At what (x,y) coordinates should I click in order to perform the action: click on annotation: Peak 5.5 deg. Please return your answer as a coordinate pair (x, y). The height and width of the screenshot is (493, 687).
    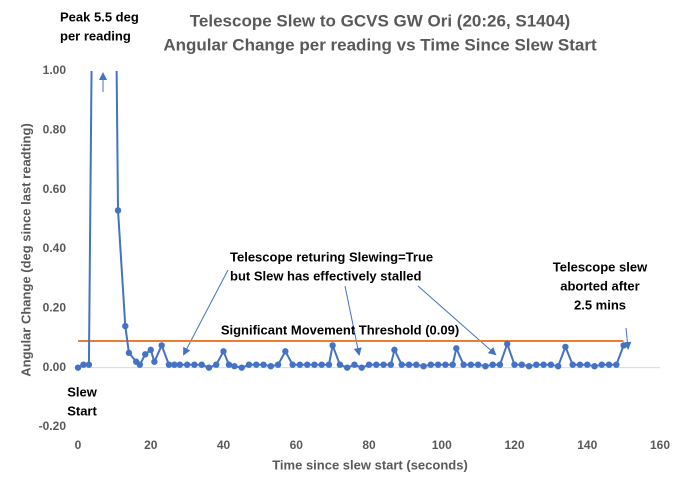
    Looking at the image, I should click on (99, 16).